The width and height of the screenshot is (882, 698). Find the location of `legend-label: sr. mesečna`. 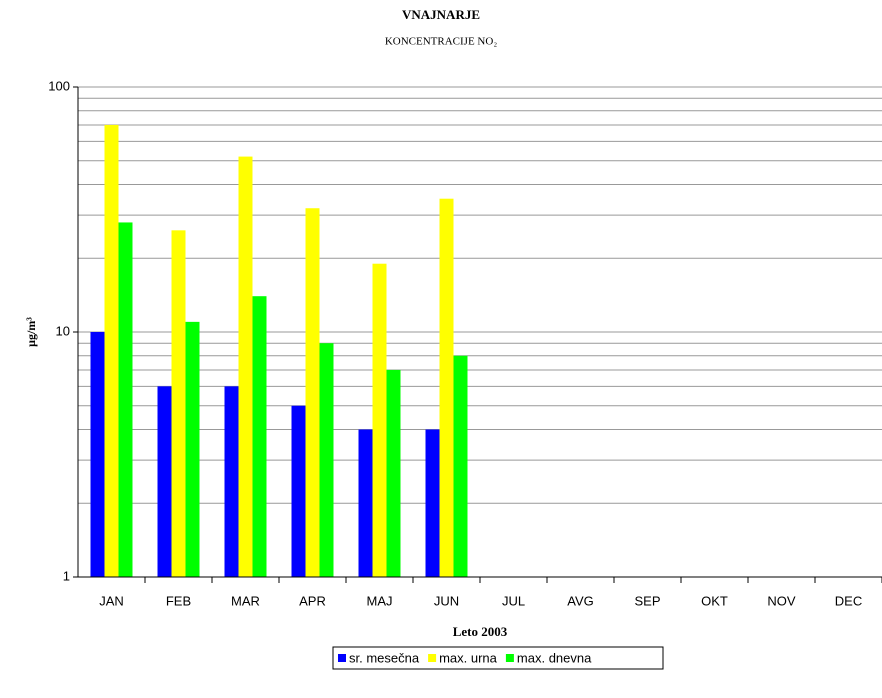

legend-label: sr. mesečna is located at coordinates (384, 657).